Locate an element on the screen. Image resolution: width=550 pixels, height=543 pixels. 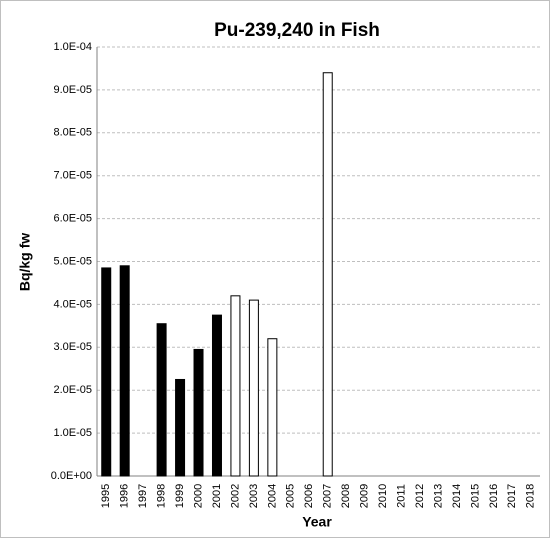
x-tick-label: 2006 is located at coordinates (309, 496).